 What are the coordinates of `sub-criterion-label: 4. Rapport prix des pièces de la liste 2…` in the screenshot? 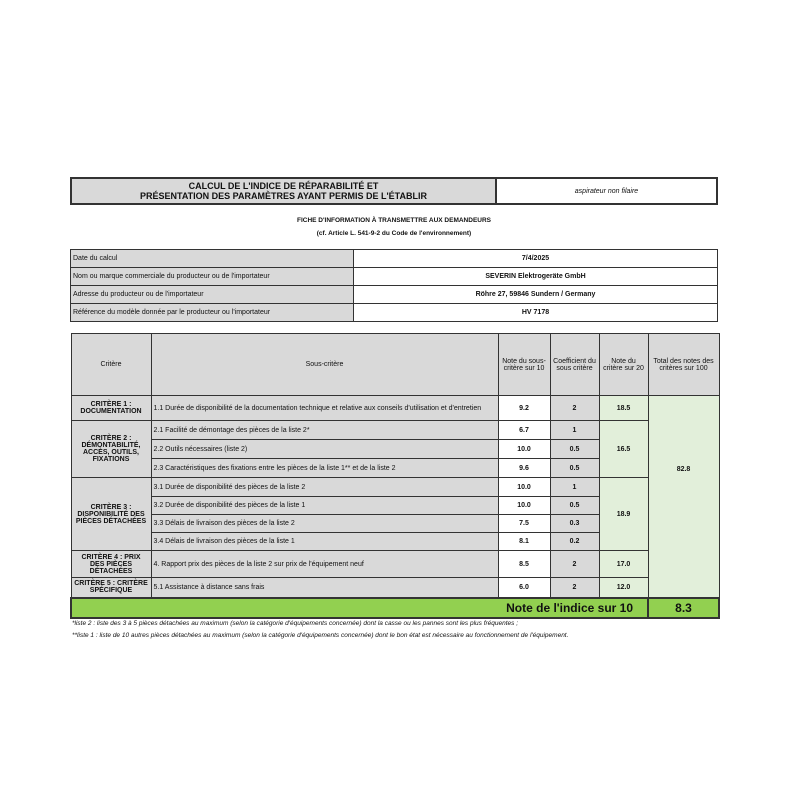 It's located at (324, 564).